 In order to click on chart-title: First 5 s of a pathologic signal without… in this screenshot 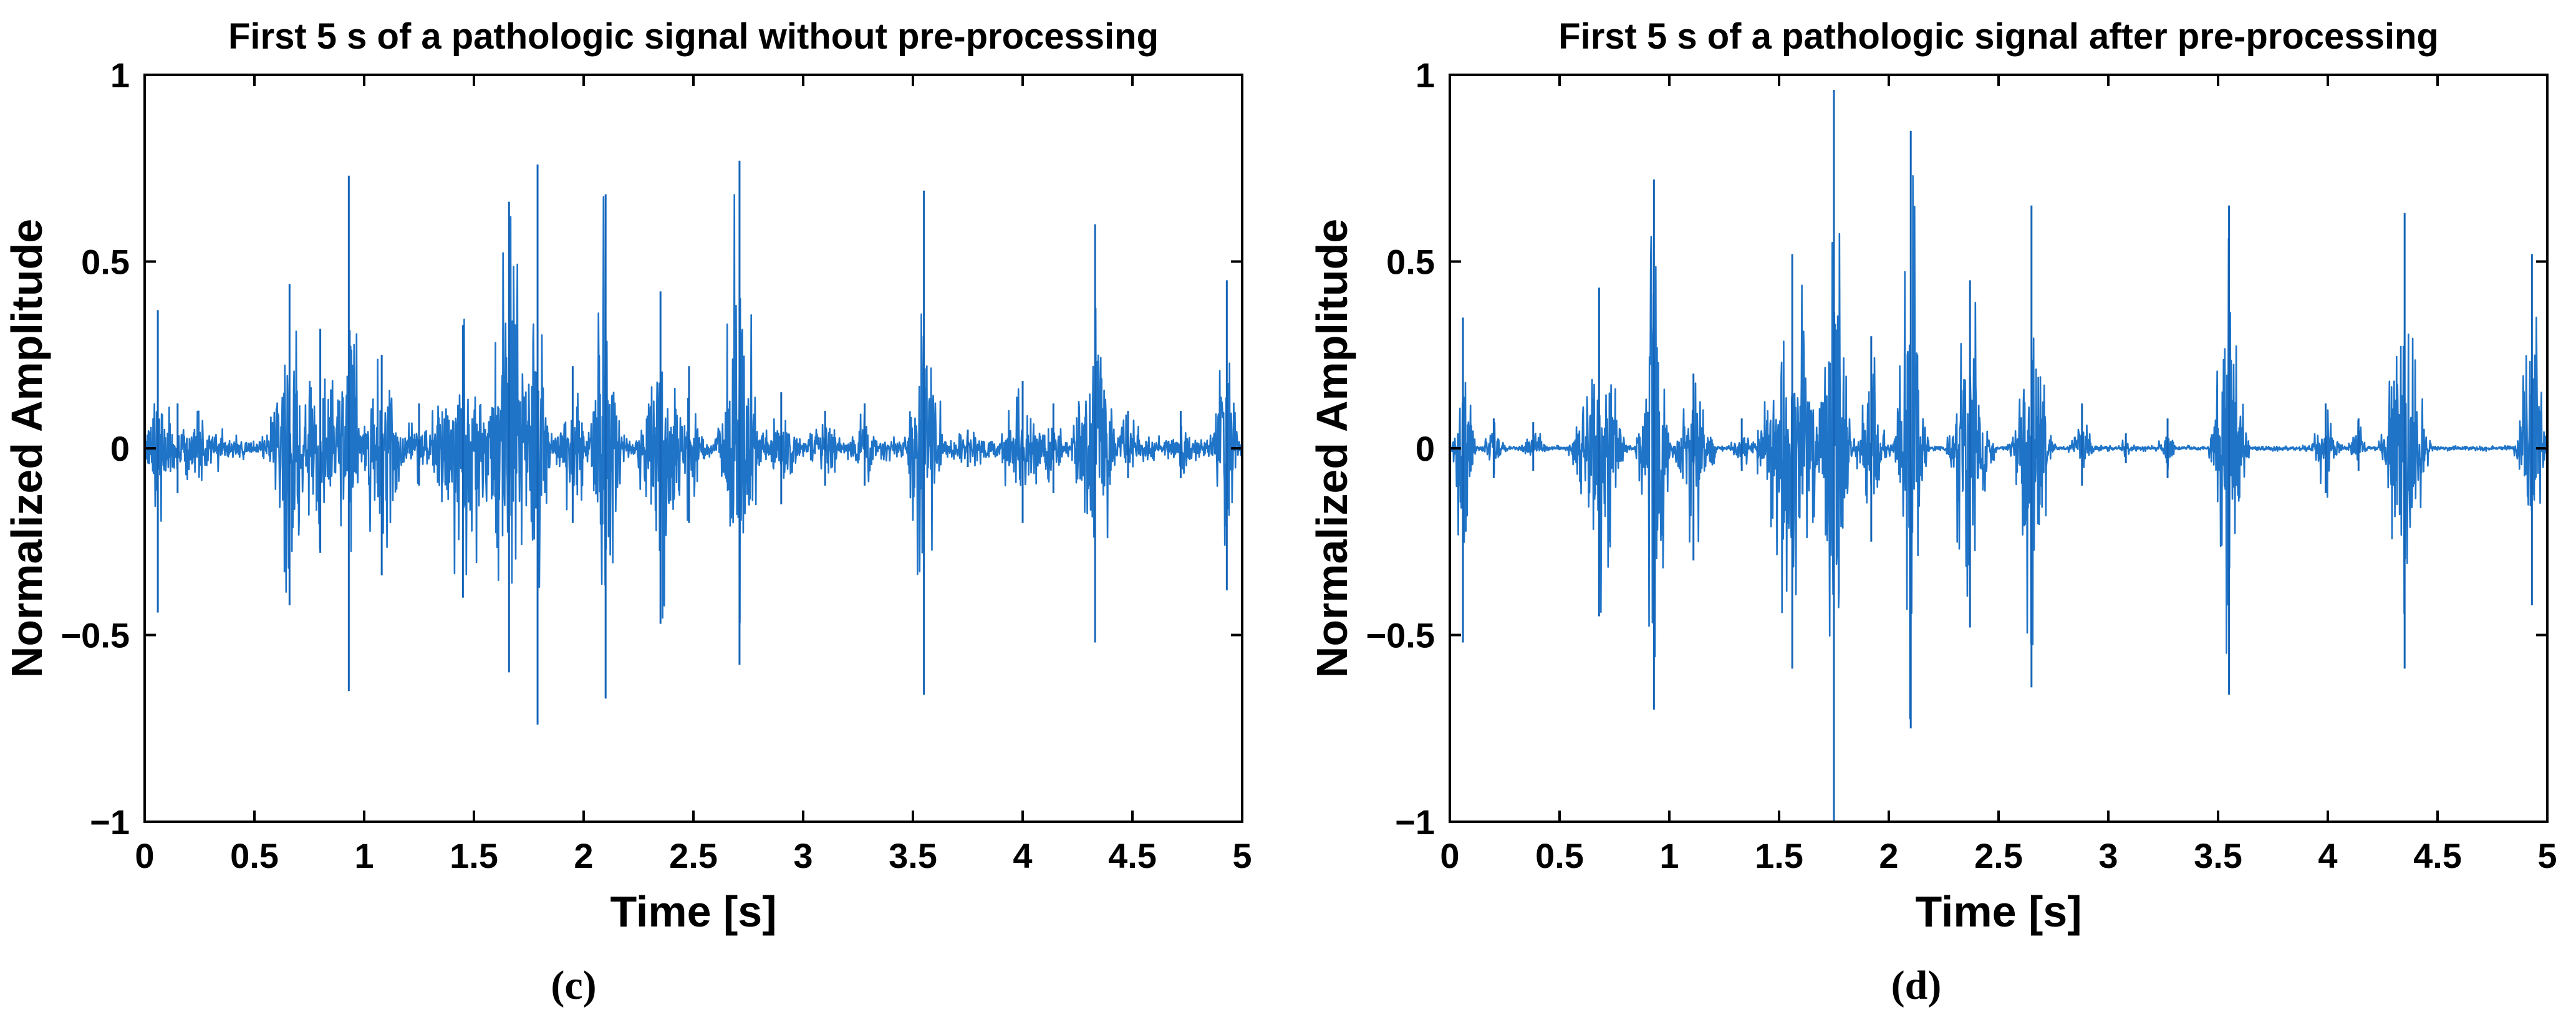, I will do `click(693, 36)`.